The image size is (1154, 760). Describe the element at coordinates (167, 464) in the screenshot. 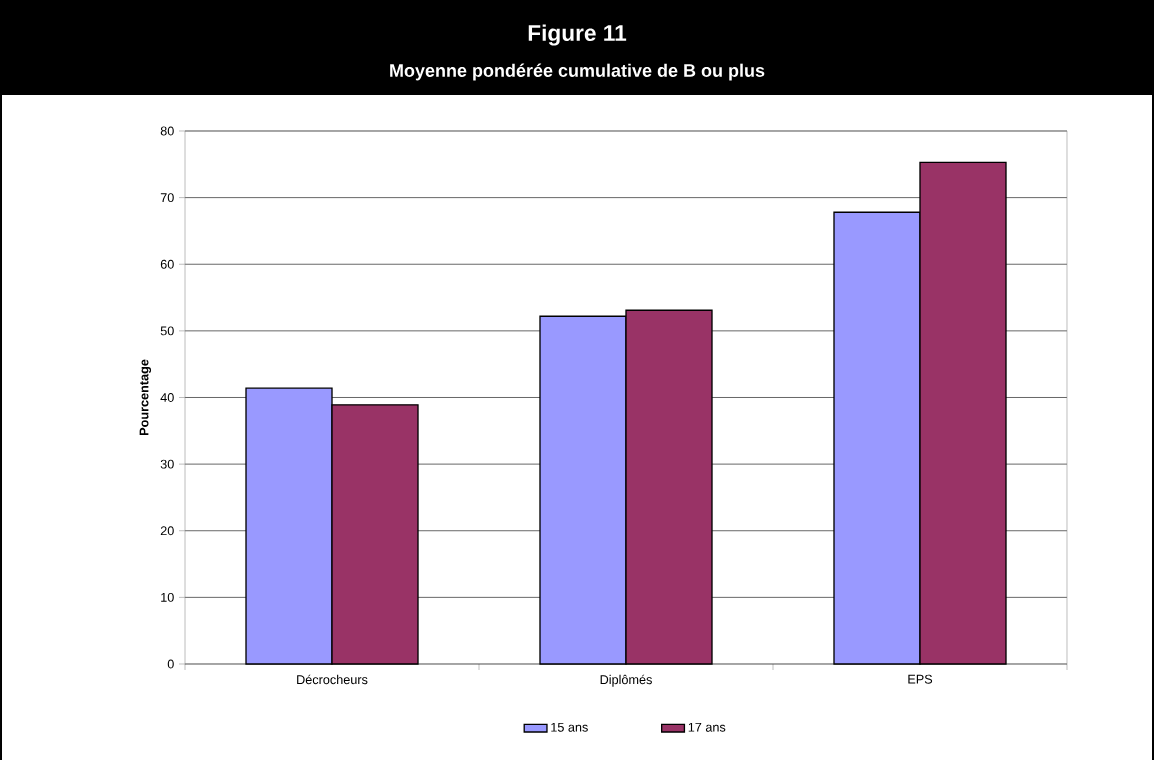

I see `y-tick-label: 30` at that location.